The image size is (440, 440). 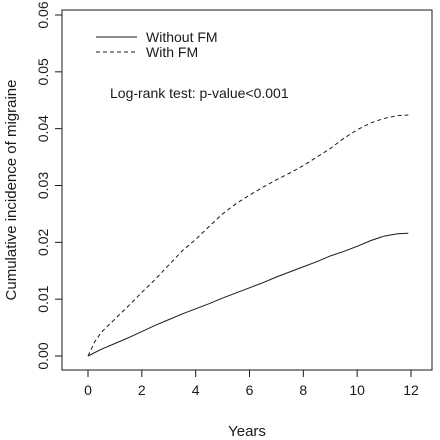 I want to click on annotation-text: Log-rank test: p-value<0.001, so click(x=199, y=93).